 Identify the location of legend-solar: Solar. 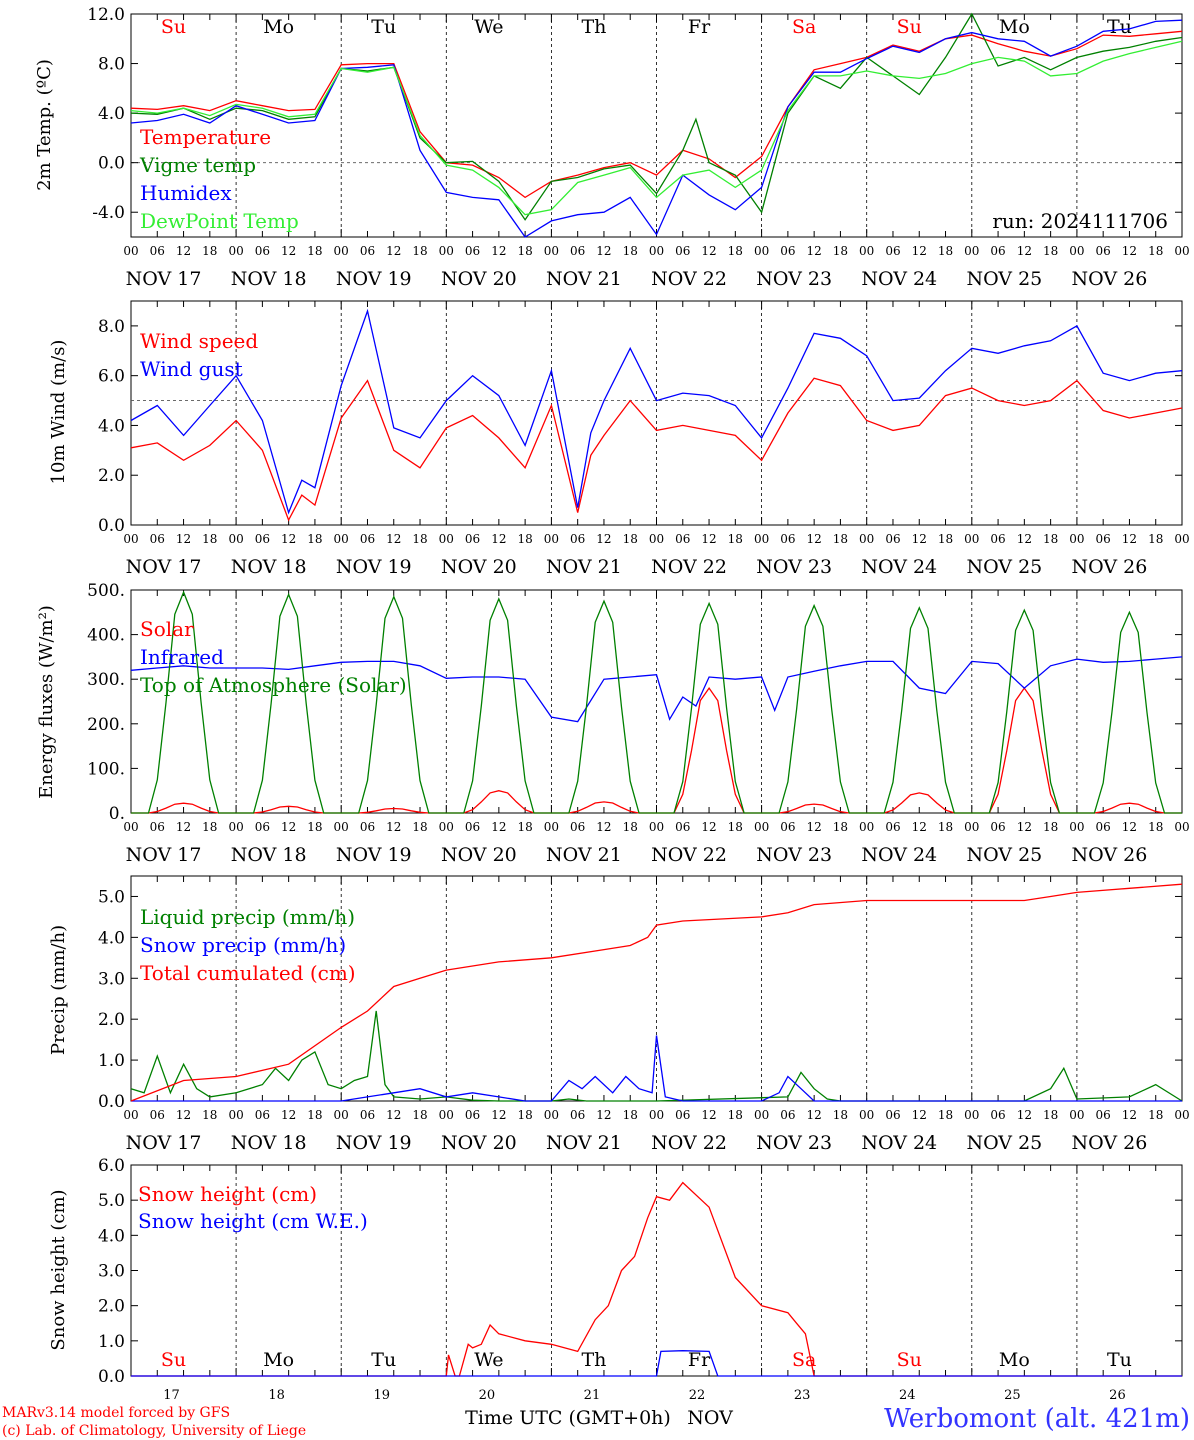
(167, 629).